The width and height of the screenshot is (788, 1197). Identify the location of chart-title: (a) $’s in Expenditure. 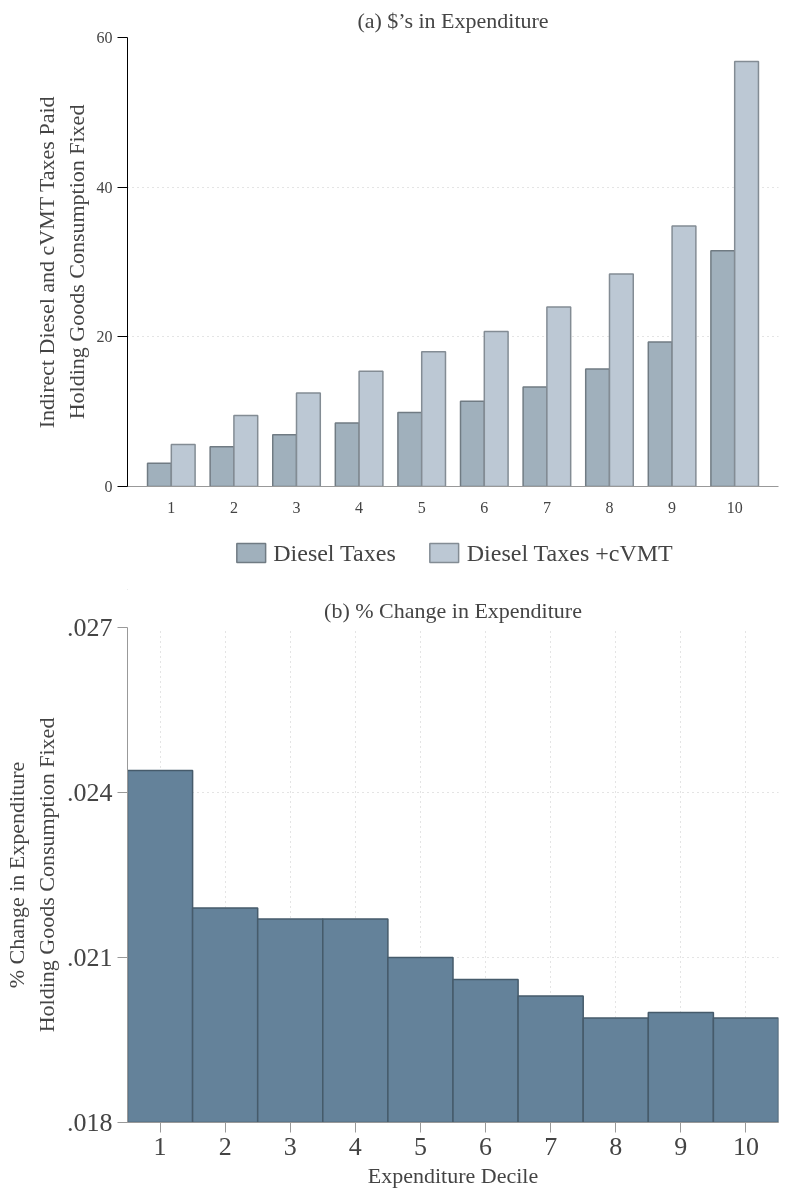
(453, 20).